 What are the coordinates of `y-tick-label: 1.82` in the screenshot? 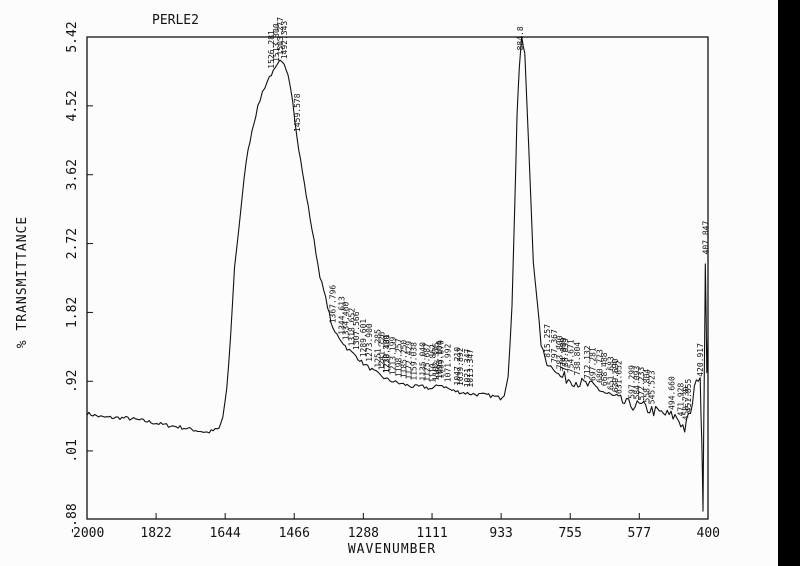 It's located at (72, 312).